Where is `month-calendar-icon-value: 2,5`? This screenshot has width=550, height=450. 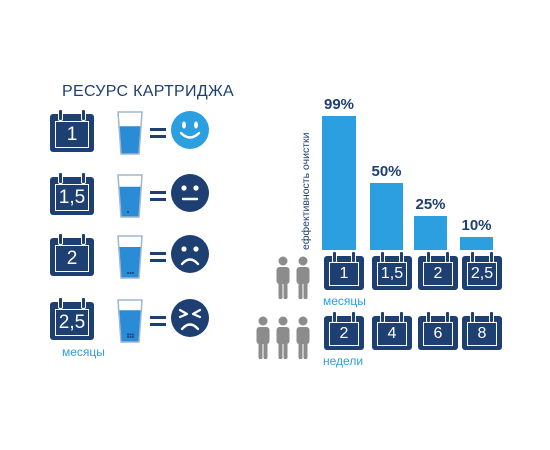
month-calendar-icon-value: 2,5 is located at coordinates (482, 274).